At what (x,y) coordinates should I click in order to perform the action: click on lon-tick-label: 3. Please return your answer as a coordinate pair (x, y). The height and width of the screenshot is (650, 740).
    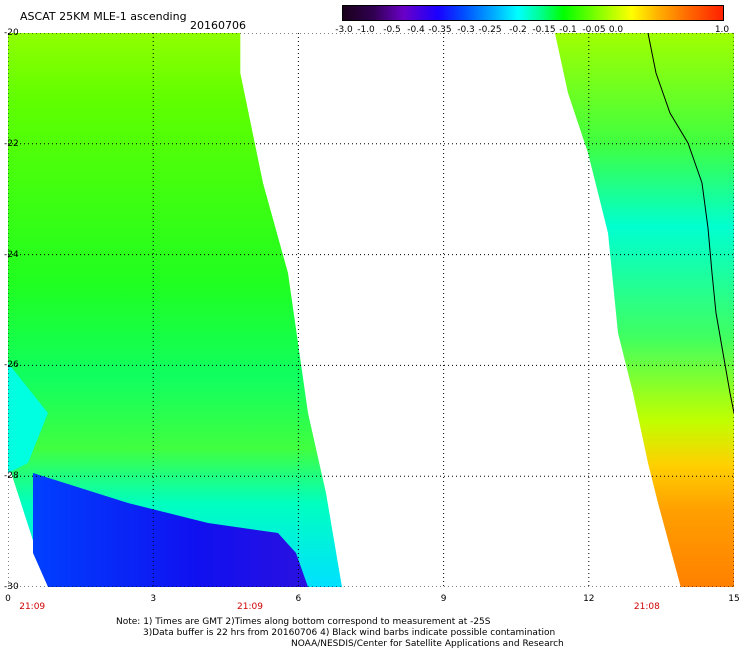
    Looking at the image, I should click on (153, 599).